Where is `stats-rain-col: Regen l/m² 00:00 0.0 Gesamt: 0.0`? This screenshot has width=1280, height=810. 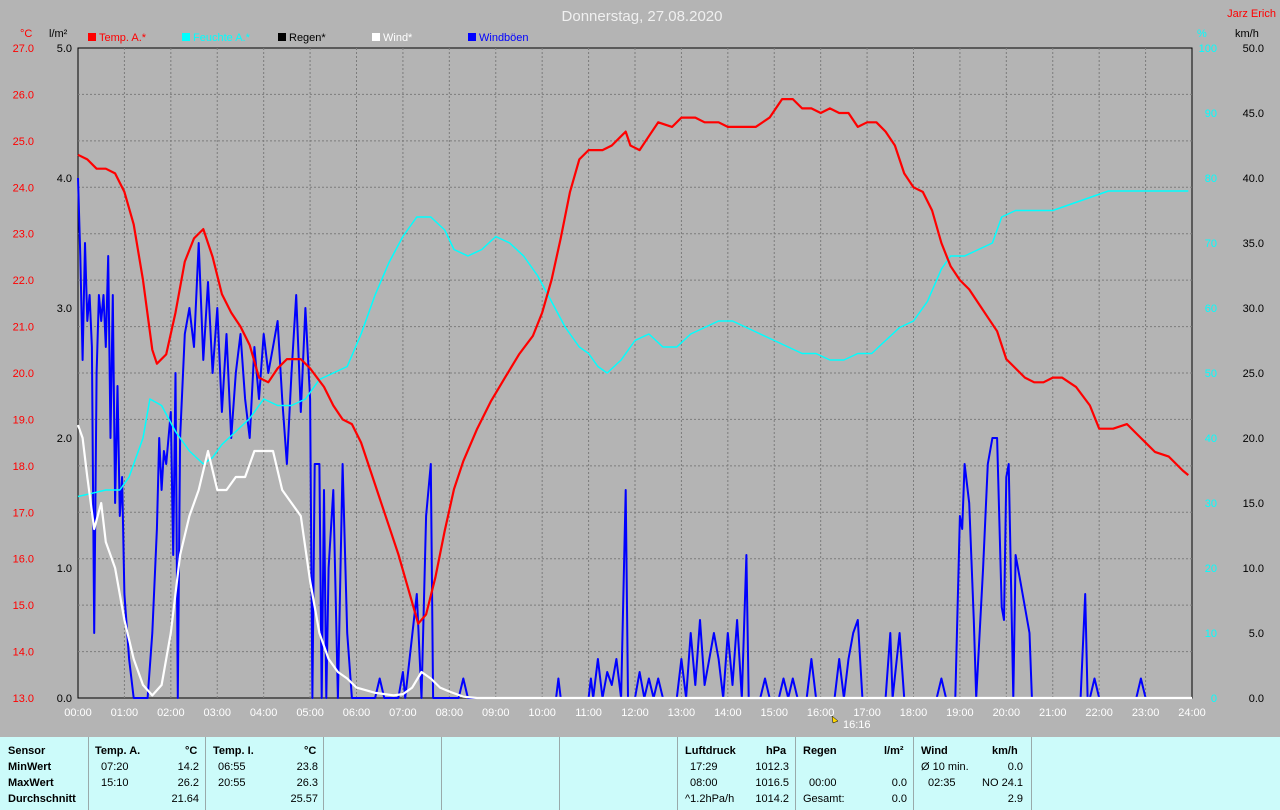
stats-rain-col: Regen l/m² 00:00 0.0 Gesamt: 0.0 is located at coordinates (854, 773).